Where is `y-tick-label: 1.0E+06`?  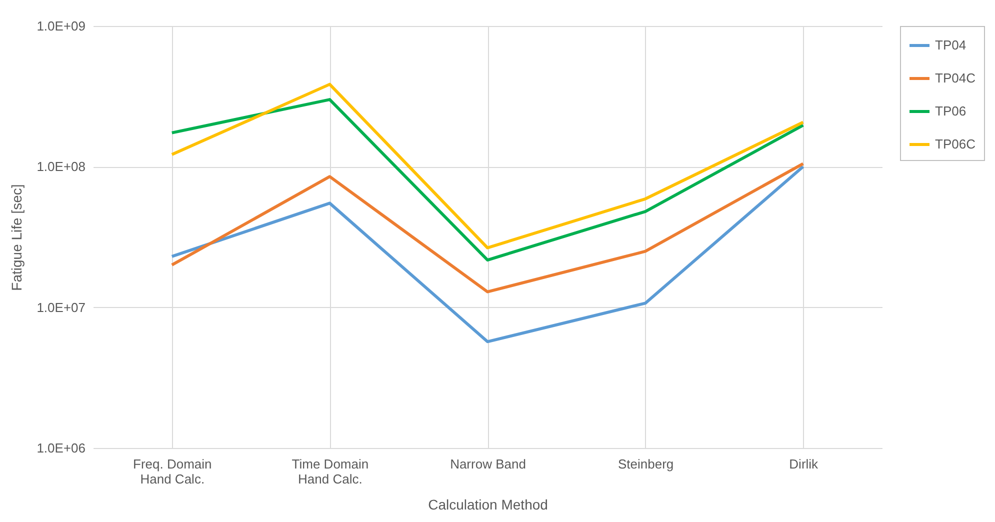 y-tick-label: 1.0E+06 is located at coordinates (61, 448).